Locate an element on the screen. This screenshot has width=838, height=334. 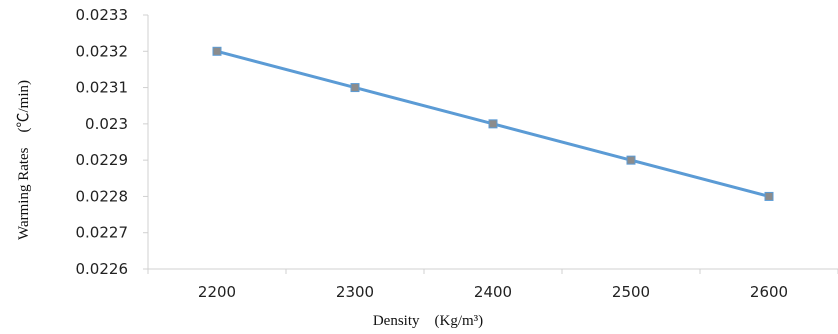
y-tick-label: 0.0232 is located at coordinates (102, 51).